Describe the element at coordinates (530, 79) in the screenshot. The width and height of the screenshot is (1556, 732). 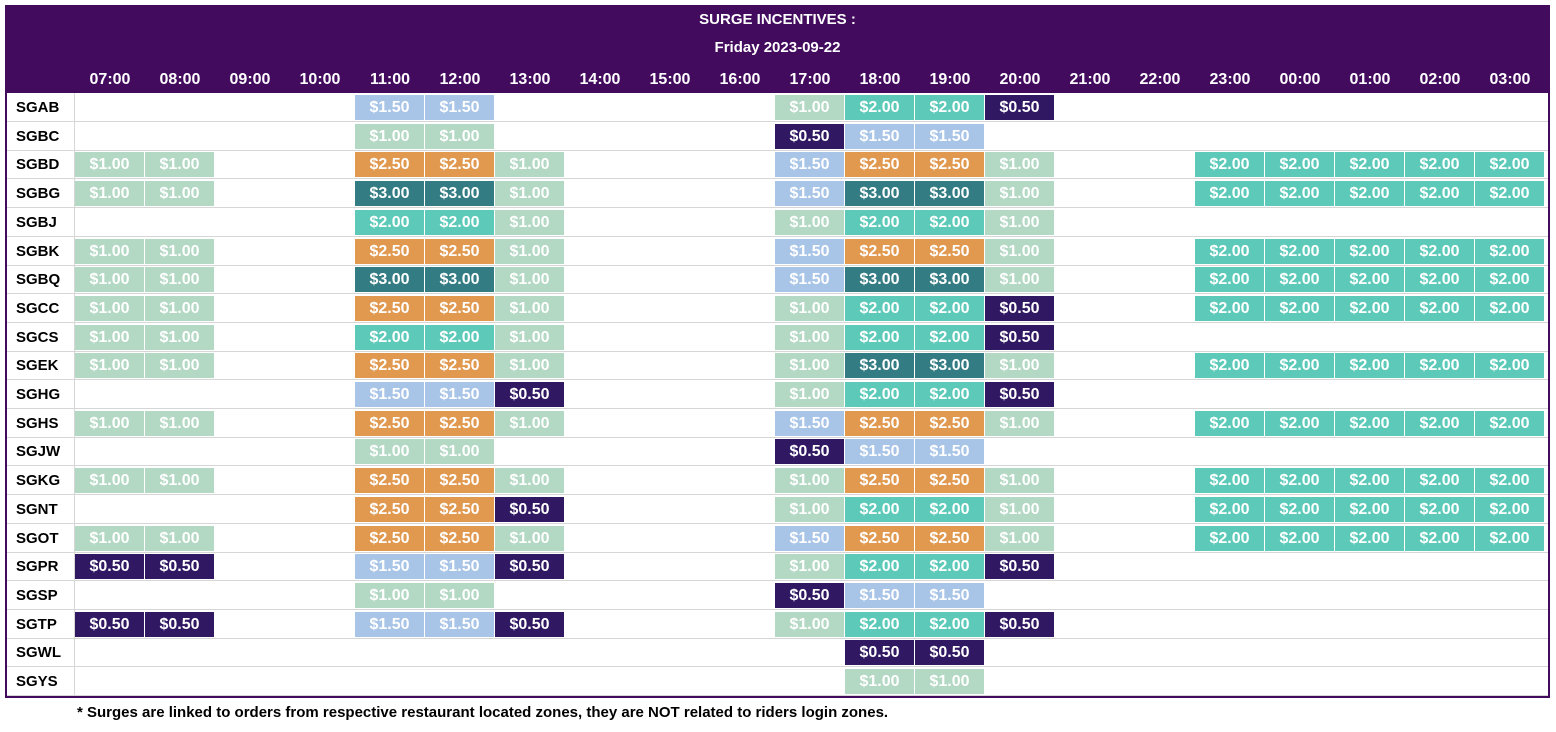
I see `hour-header: 13:00` at that location.